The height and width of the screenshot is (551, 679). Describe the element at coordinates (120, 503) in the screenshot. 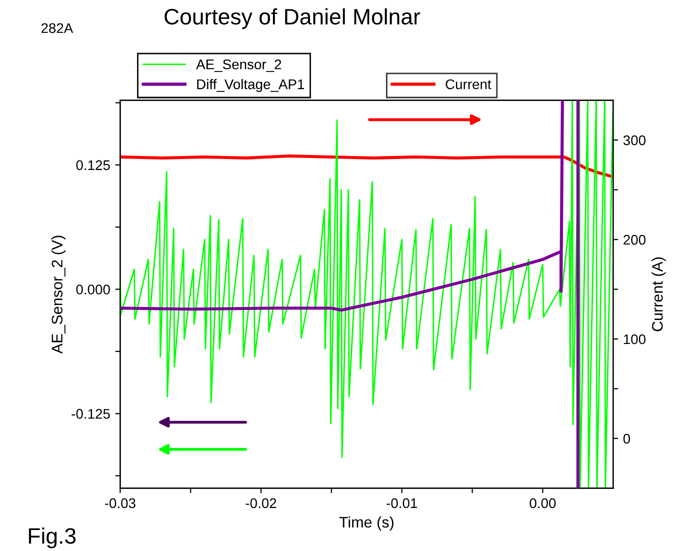

I see `x-tick-label: -0.03` at that location.